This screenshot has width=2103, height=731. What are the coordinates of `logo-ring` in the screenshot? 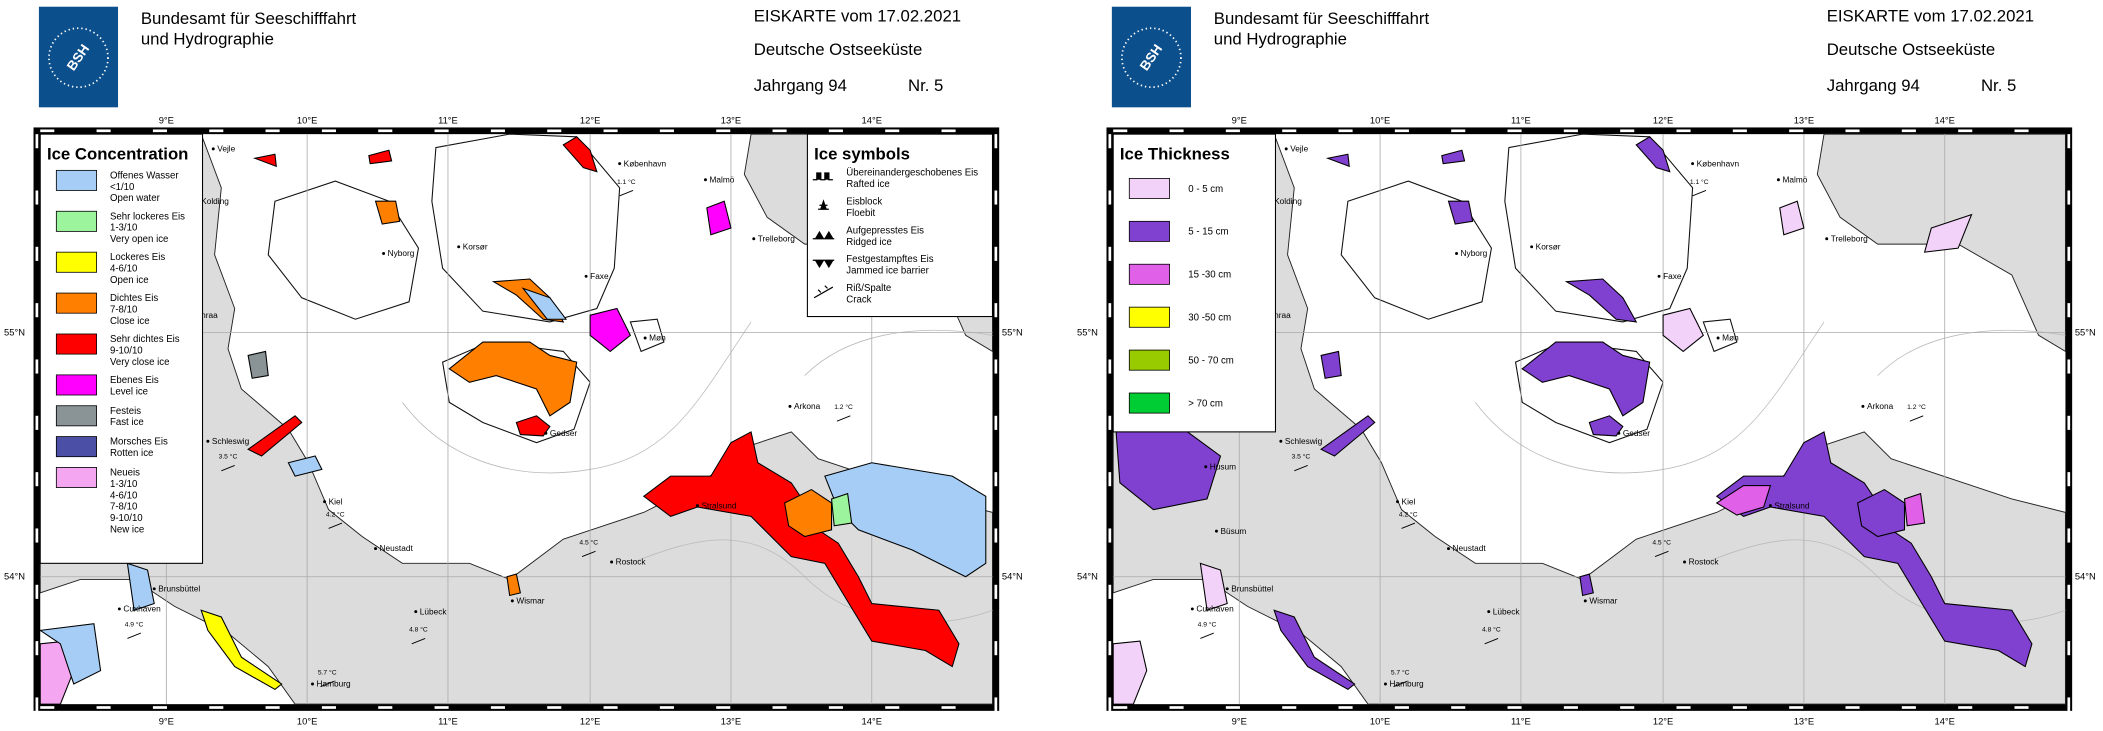 It's located at (78, 58).